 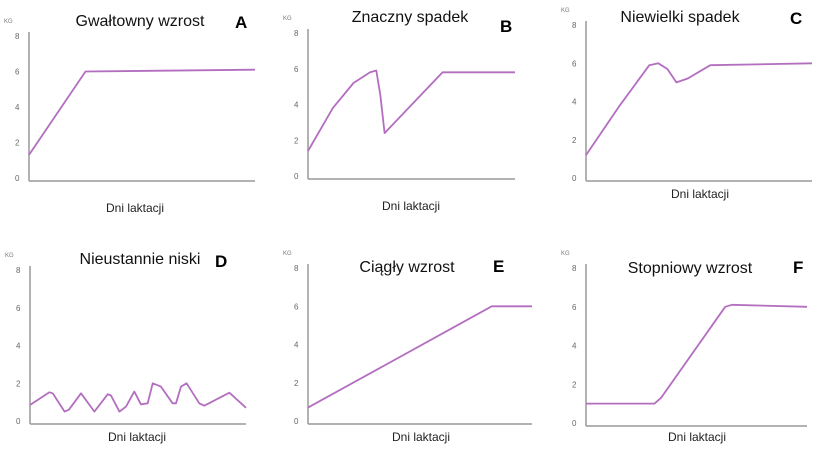 I want to click on chart-title: Nieustannie niski, so click(x=140, y=259).